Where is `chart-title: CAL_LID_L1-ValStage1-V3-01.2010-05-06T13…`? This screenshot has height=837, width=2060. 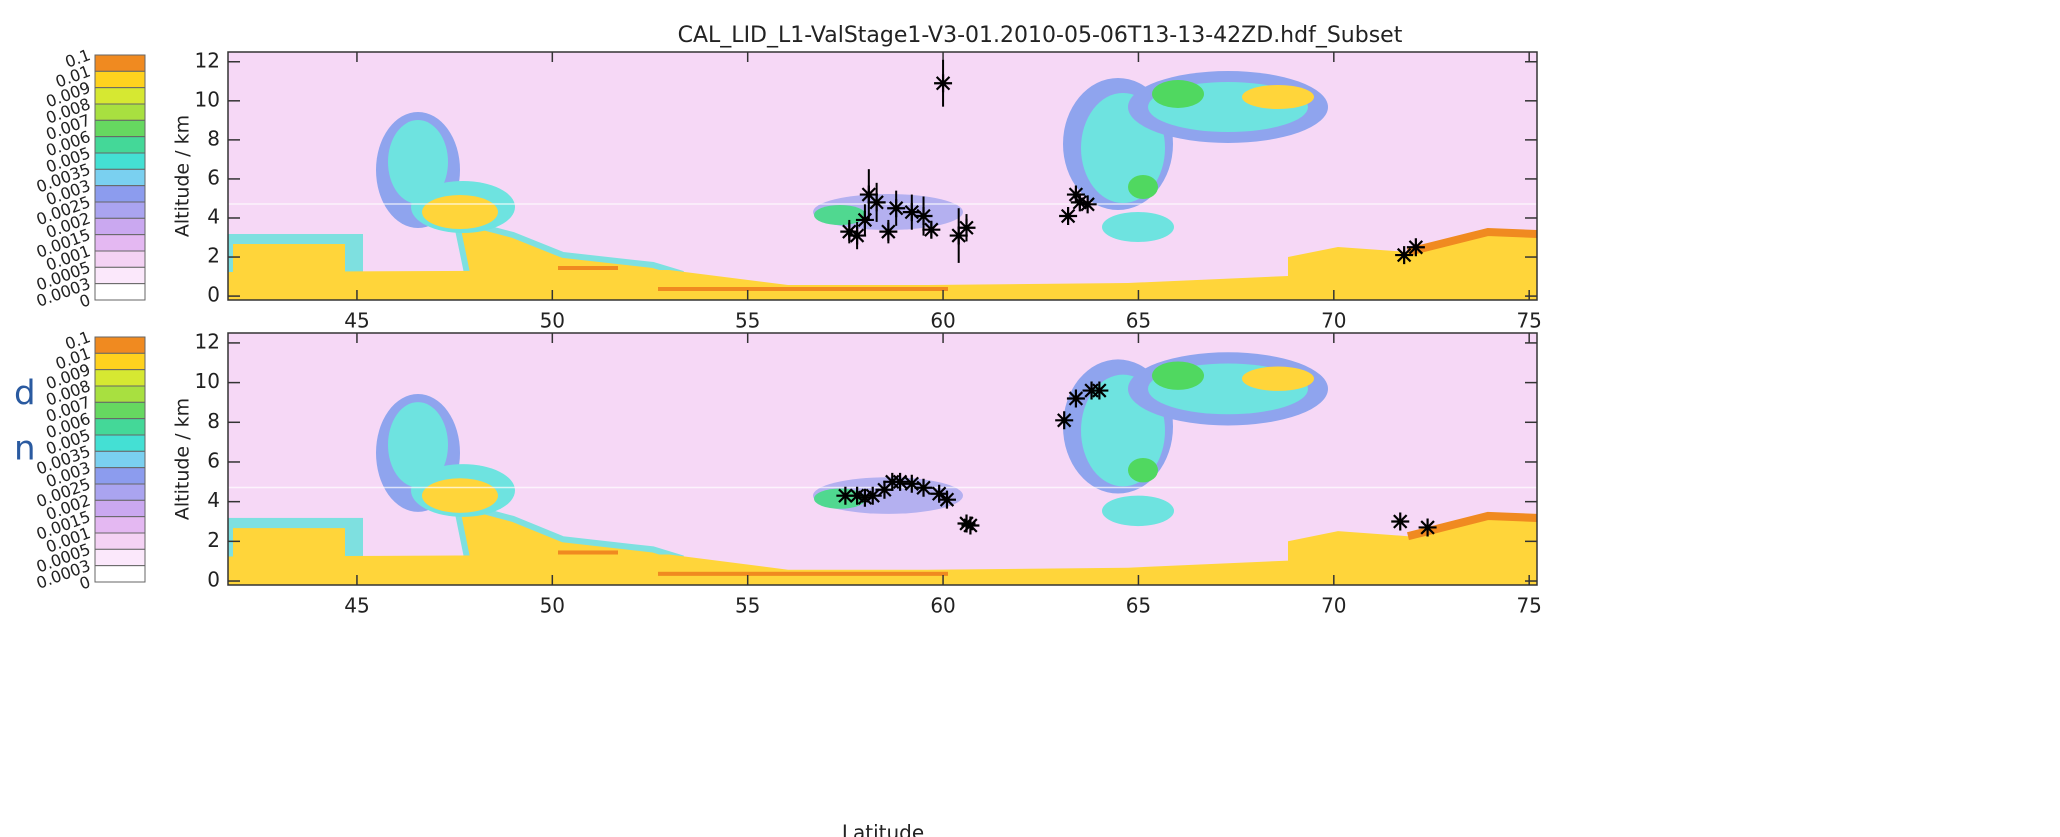 chart-title: CAL_LID_L1-ValStage1-V3-01.2010-05-06T13… is located at coordinates (1040, 35).